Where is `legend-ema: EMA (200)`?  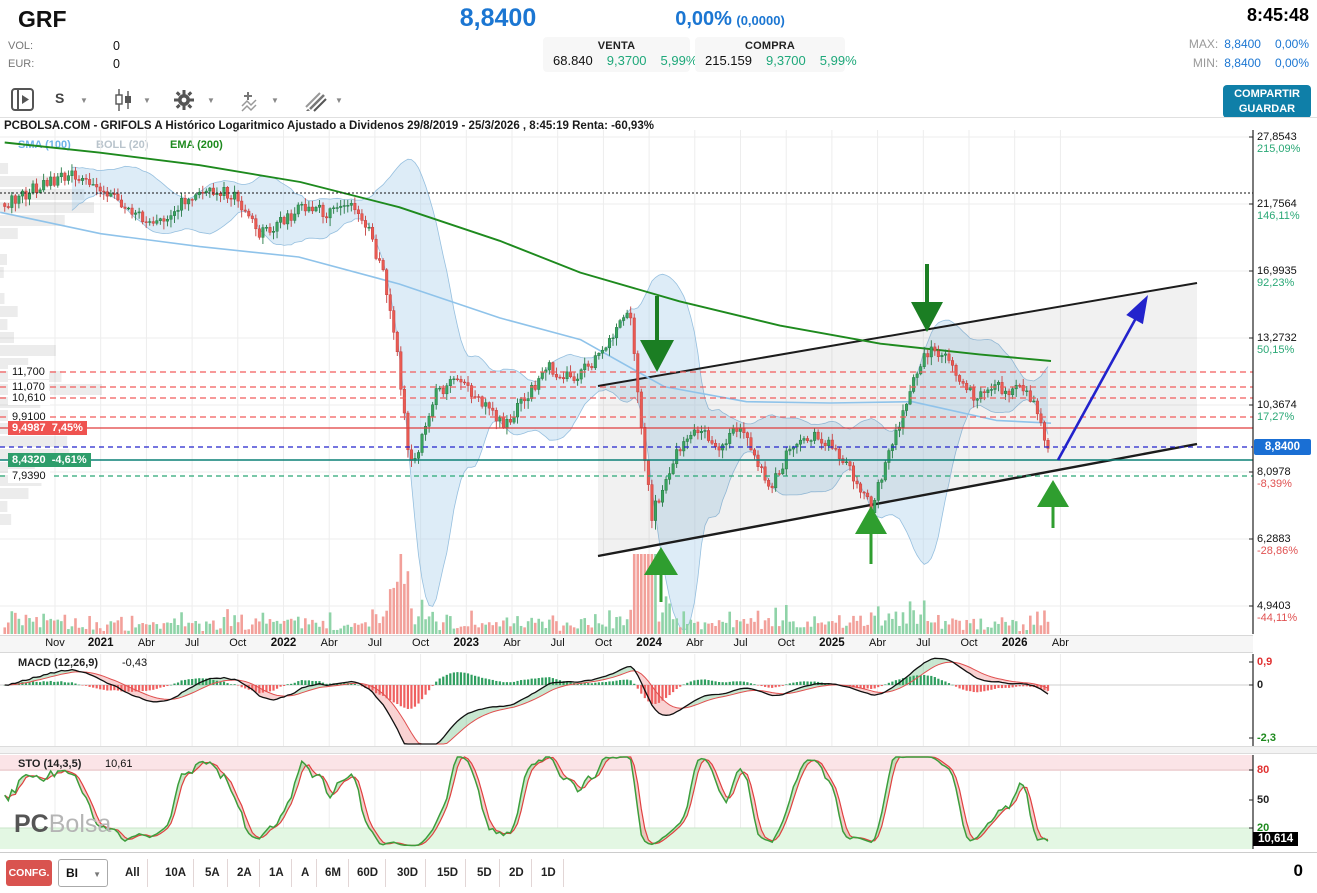
legend-ema: EMA (200) is located at coordinates (196, 145).